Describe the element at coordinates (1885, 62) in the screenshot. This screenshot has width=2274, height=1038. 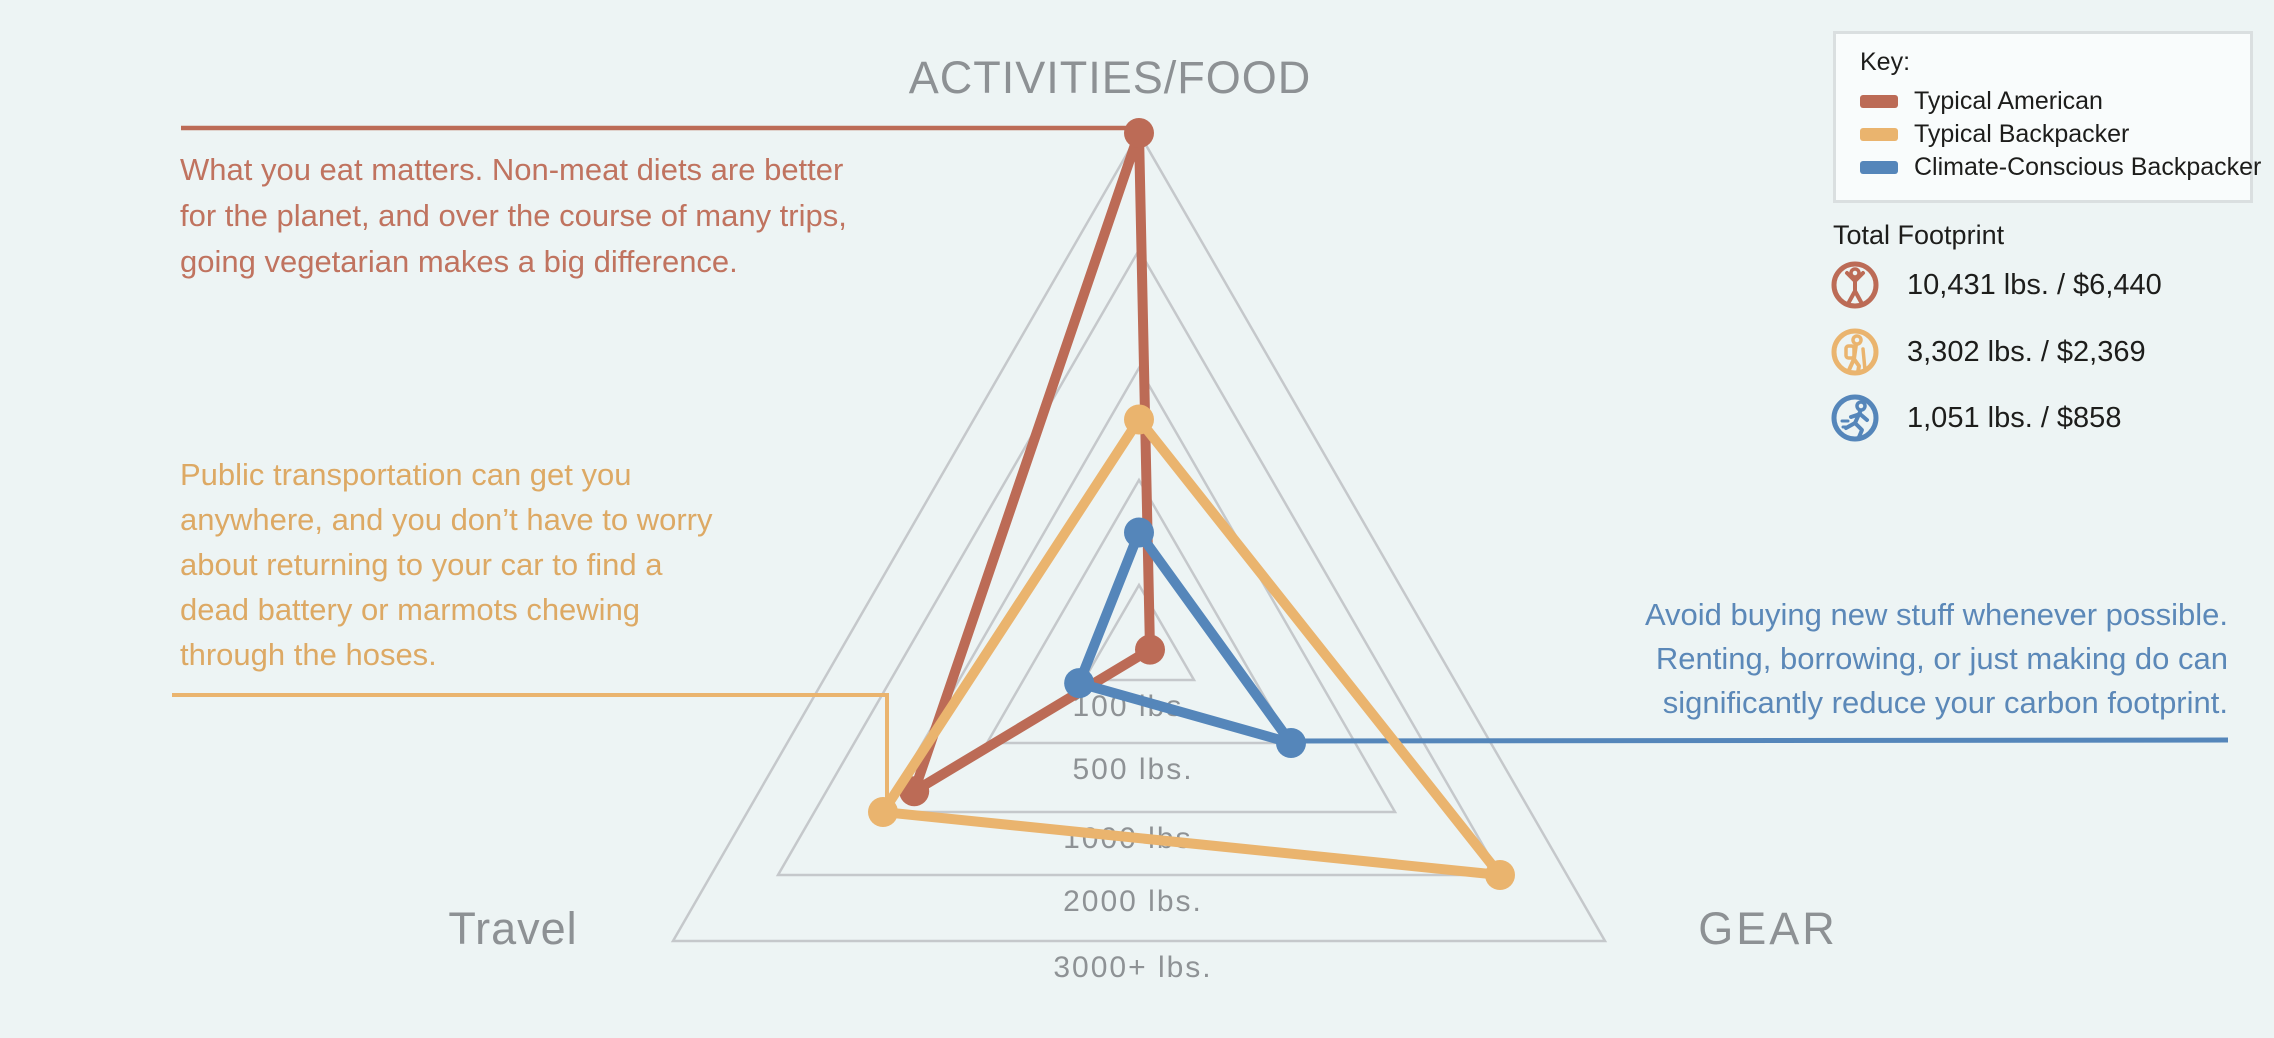
I see `legend-title: Key:` at that location.